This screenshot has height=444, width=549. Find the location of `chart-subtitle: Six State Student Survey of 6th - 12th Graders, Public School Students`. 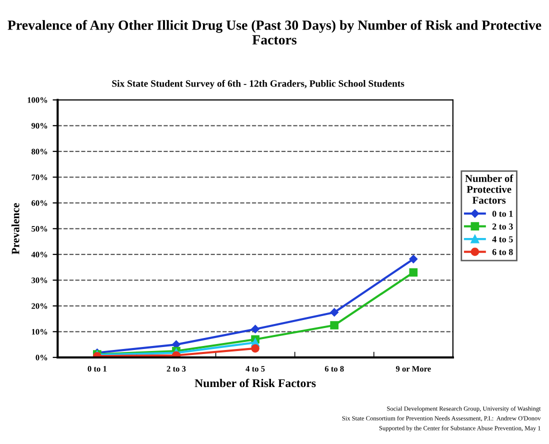

chart-subtitle: Six State Student Survey of 6th - 12th Graders, Public School Students is located at coordinates (258, 84).